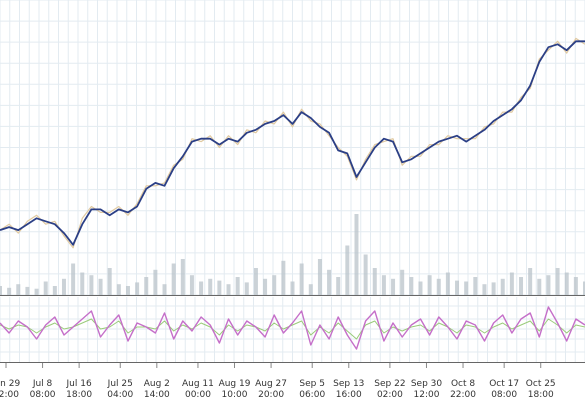 This screenshot has width=585, height=400. I want to click on x-tick-label-date: Oct 8, so click(463, 384).